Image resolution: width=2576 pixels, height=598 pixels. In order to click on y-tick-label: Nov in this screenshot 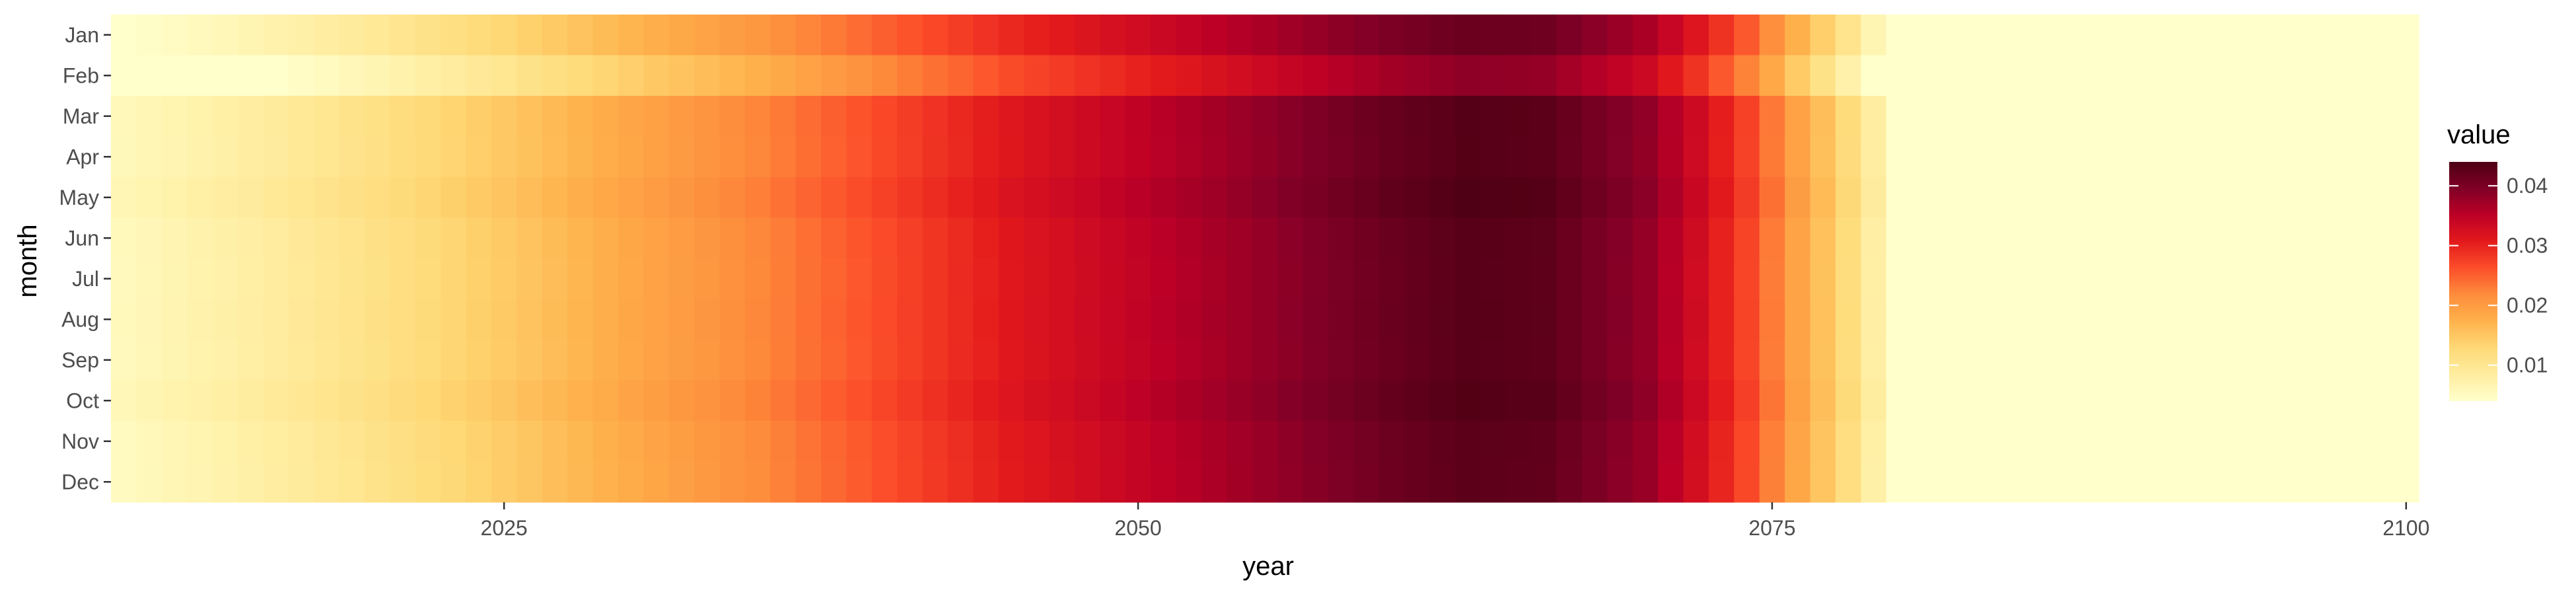, I will do `click(80, 441)`.